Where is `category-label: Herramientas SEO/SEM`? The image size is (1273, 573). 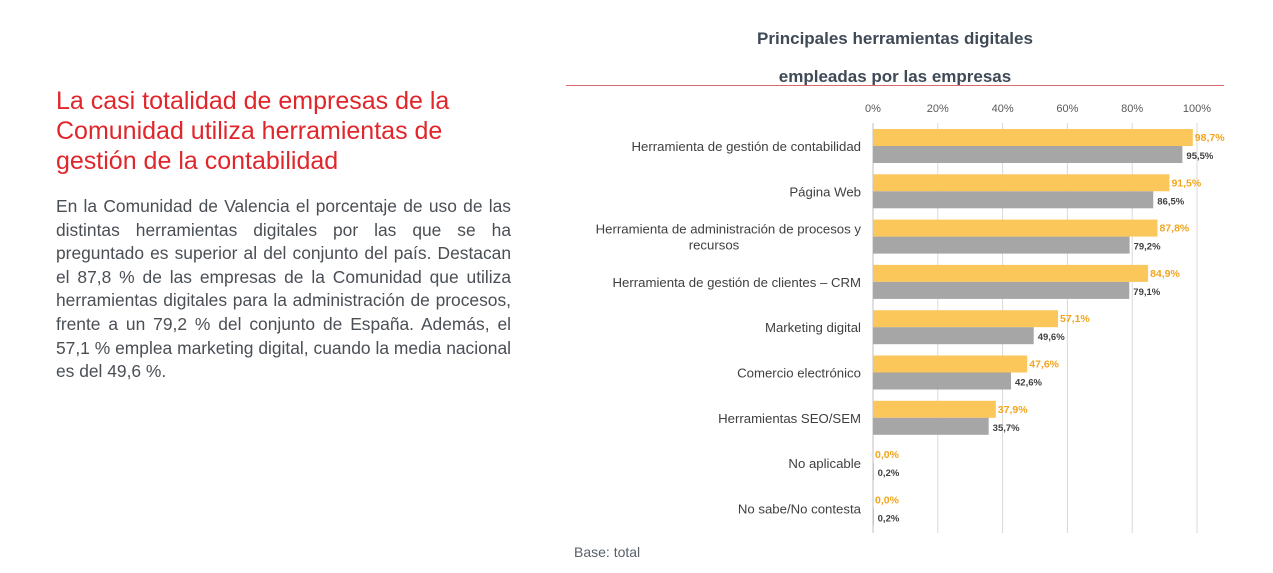 category-label: Herramientas SEO/SEM is located at coordinates (789, 418).